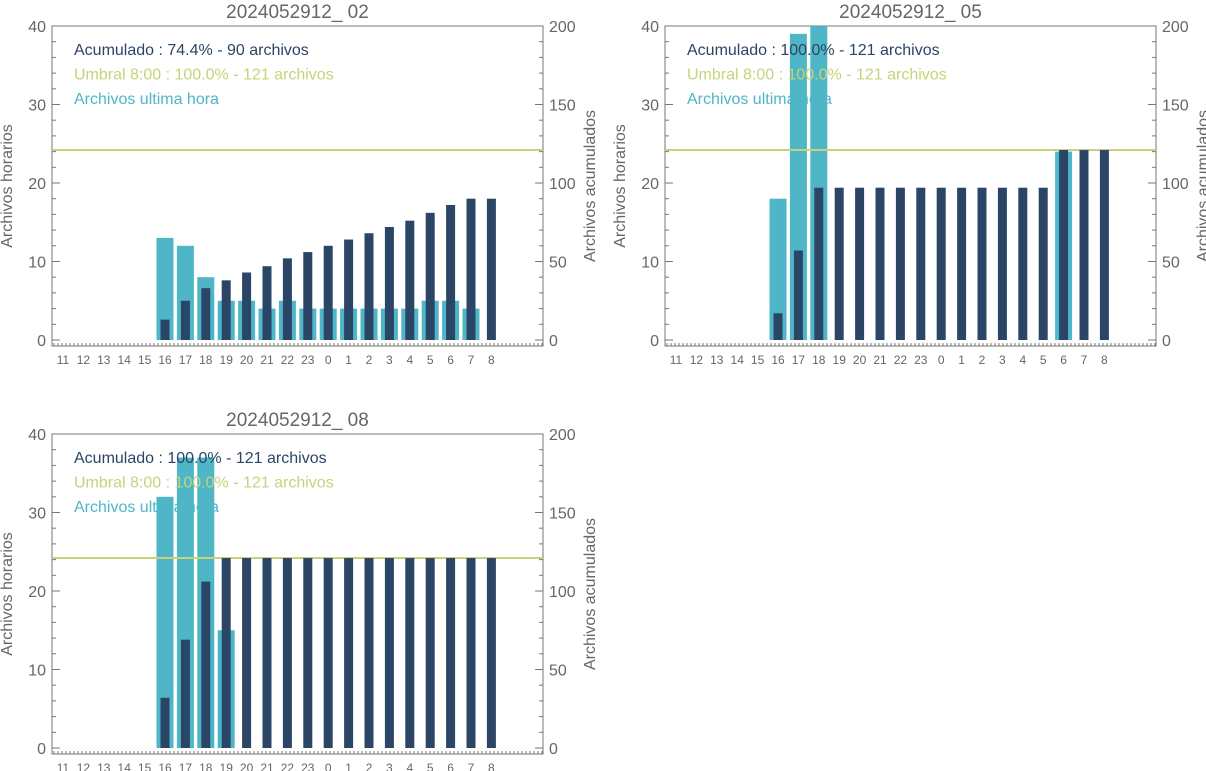 This screenshot has height=771, width=1206. What do you see at coordinates (37, 671) in the screenshot?
I see `left-y-tick-label: 10` at bounding box center [37, 671].